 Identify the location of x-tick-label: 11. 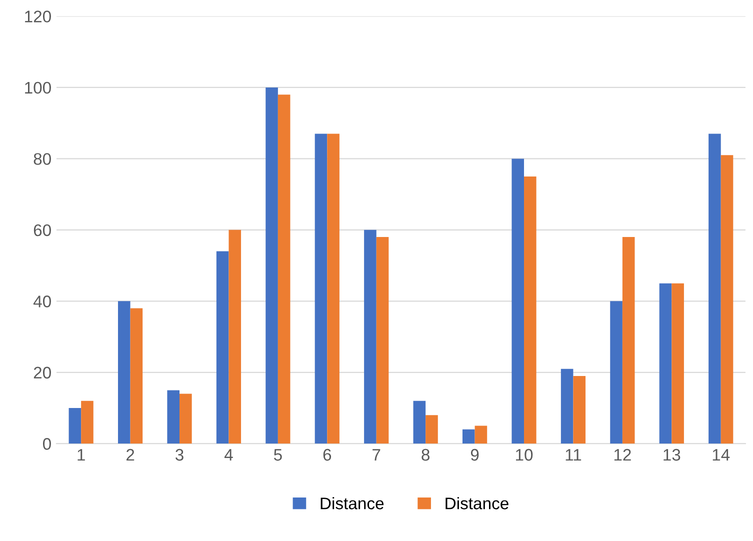
(574, 455).